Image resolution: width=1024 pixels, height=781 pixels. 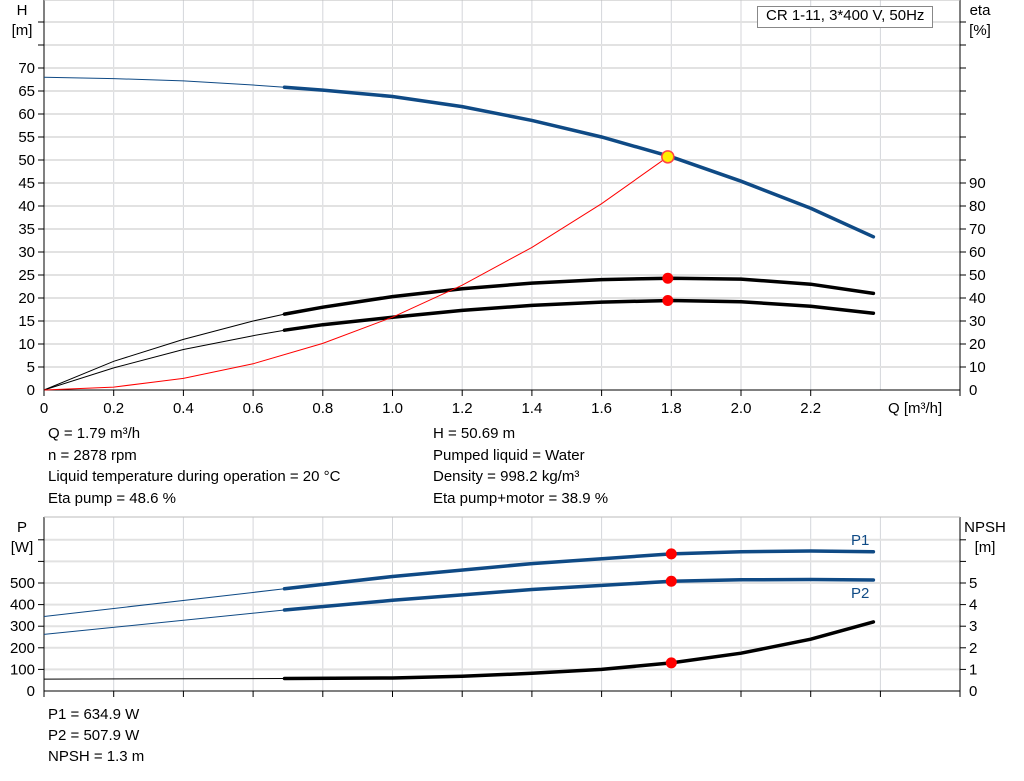 I want to click on y2-tick-label: 70, so click(x=977, y=229).